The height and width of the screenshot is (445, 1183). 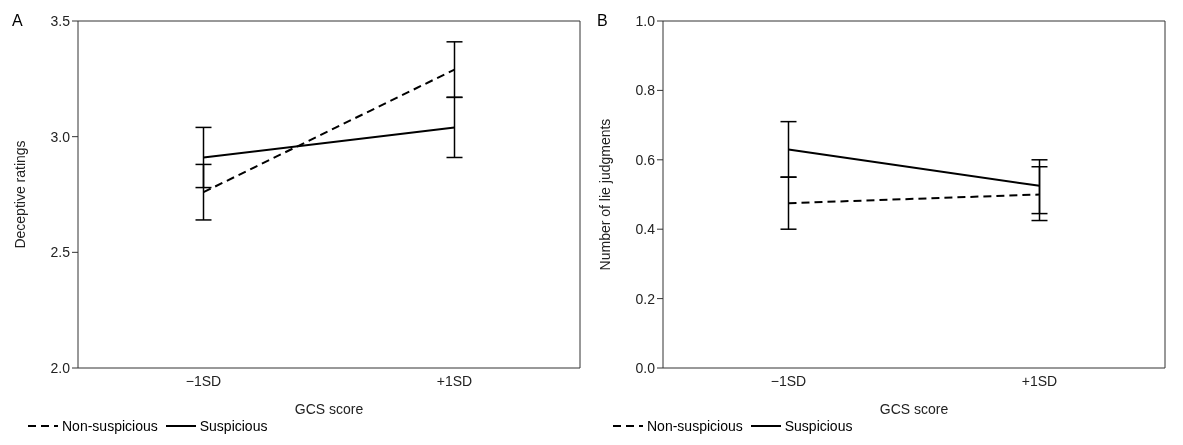 What do you see at coordinates (645, 367) in the screenshot?
I see `y-tick-label: 0.0` at bounding box center [645, 367].